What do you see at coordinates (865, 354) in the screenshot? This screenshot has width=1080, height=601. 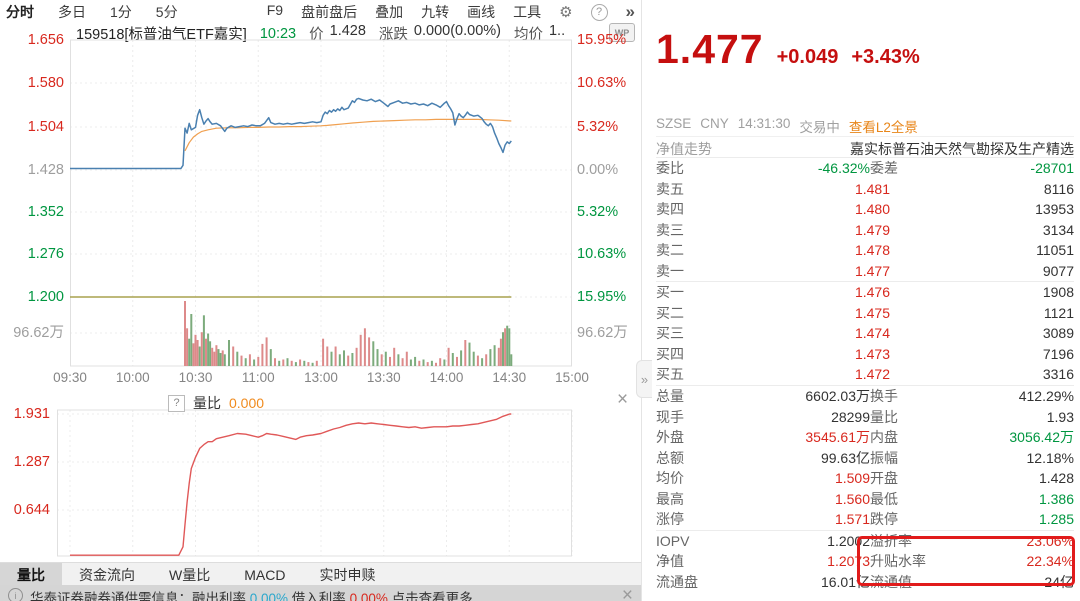 I see `bid-row: 买四 1.473 7196` at bounding box center [865, 354].